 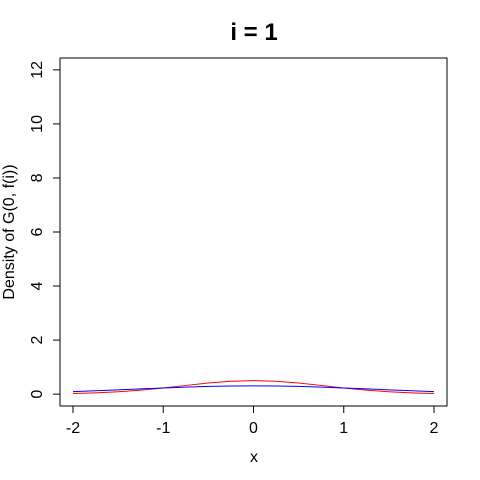 I want to click on y-tick-label: 8, so click(x=37, y=177).